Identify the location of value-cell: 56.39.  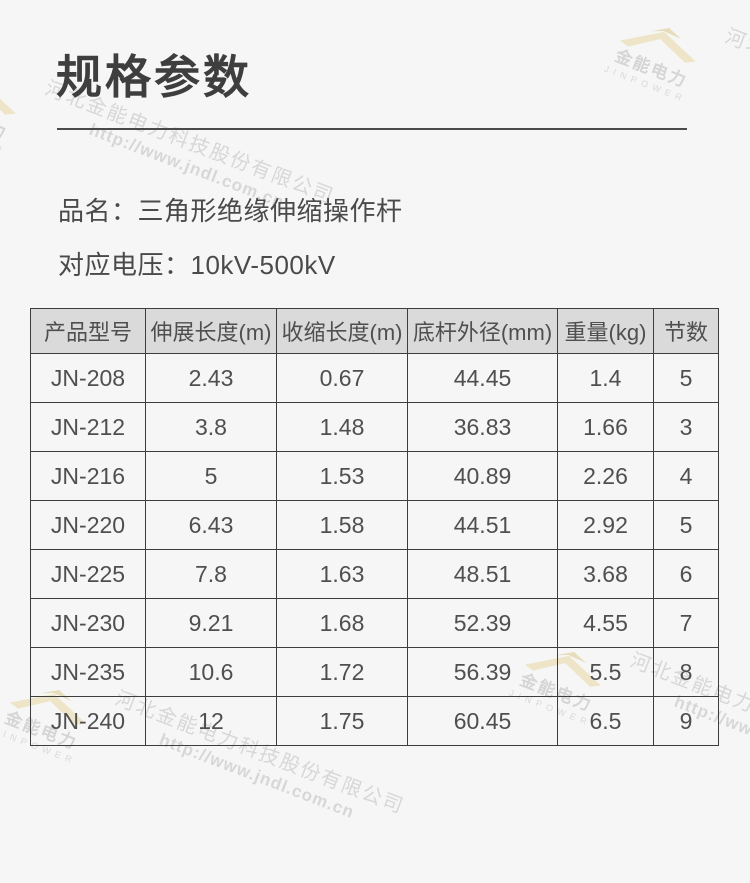
(482, 672).